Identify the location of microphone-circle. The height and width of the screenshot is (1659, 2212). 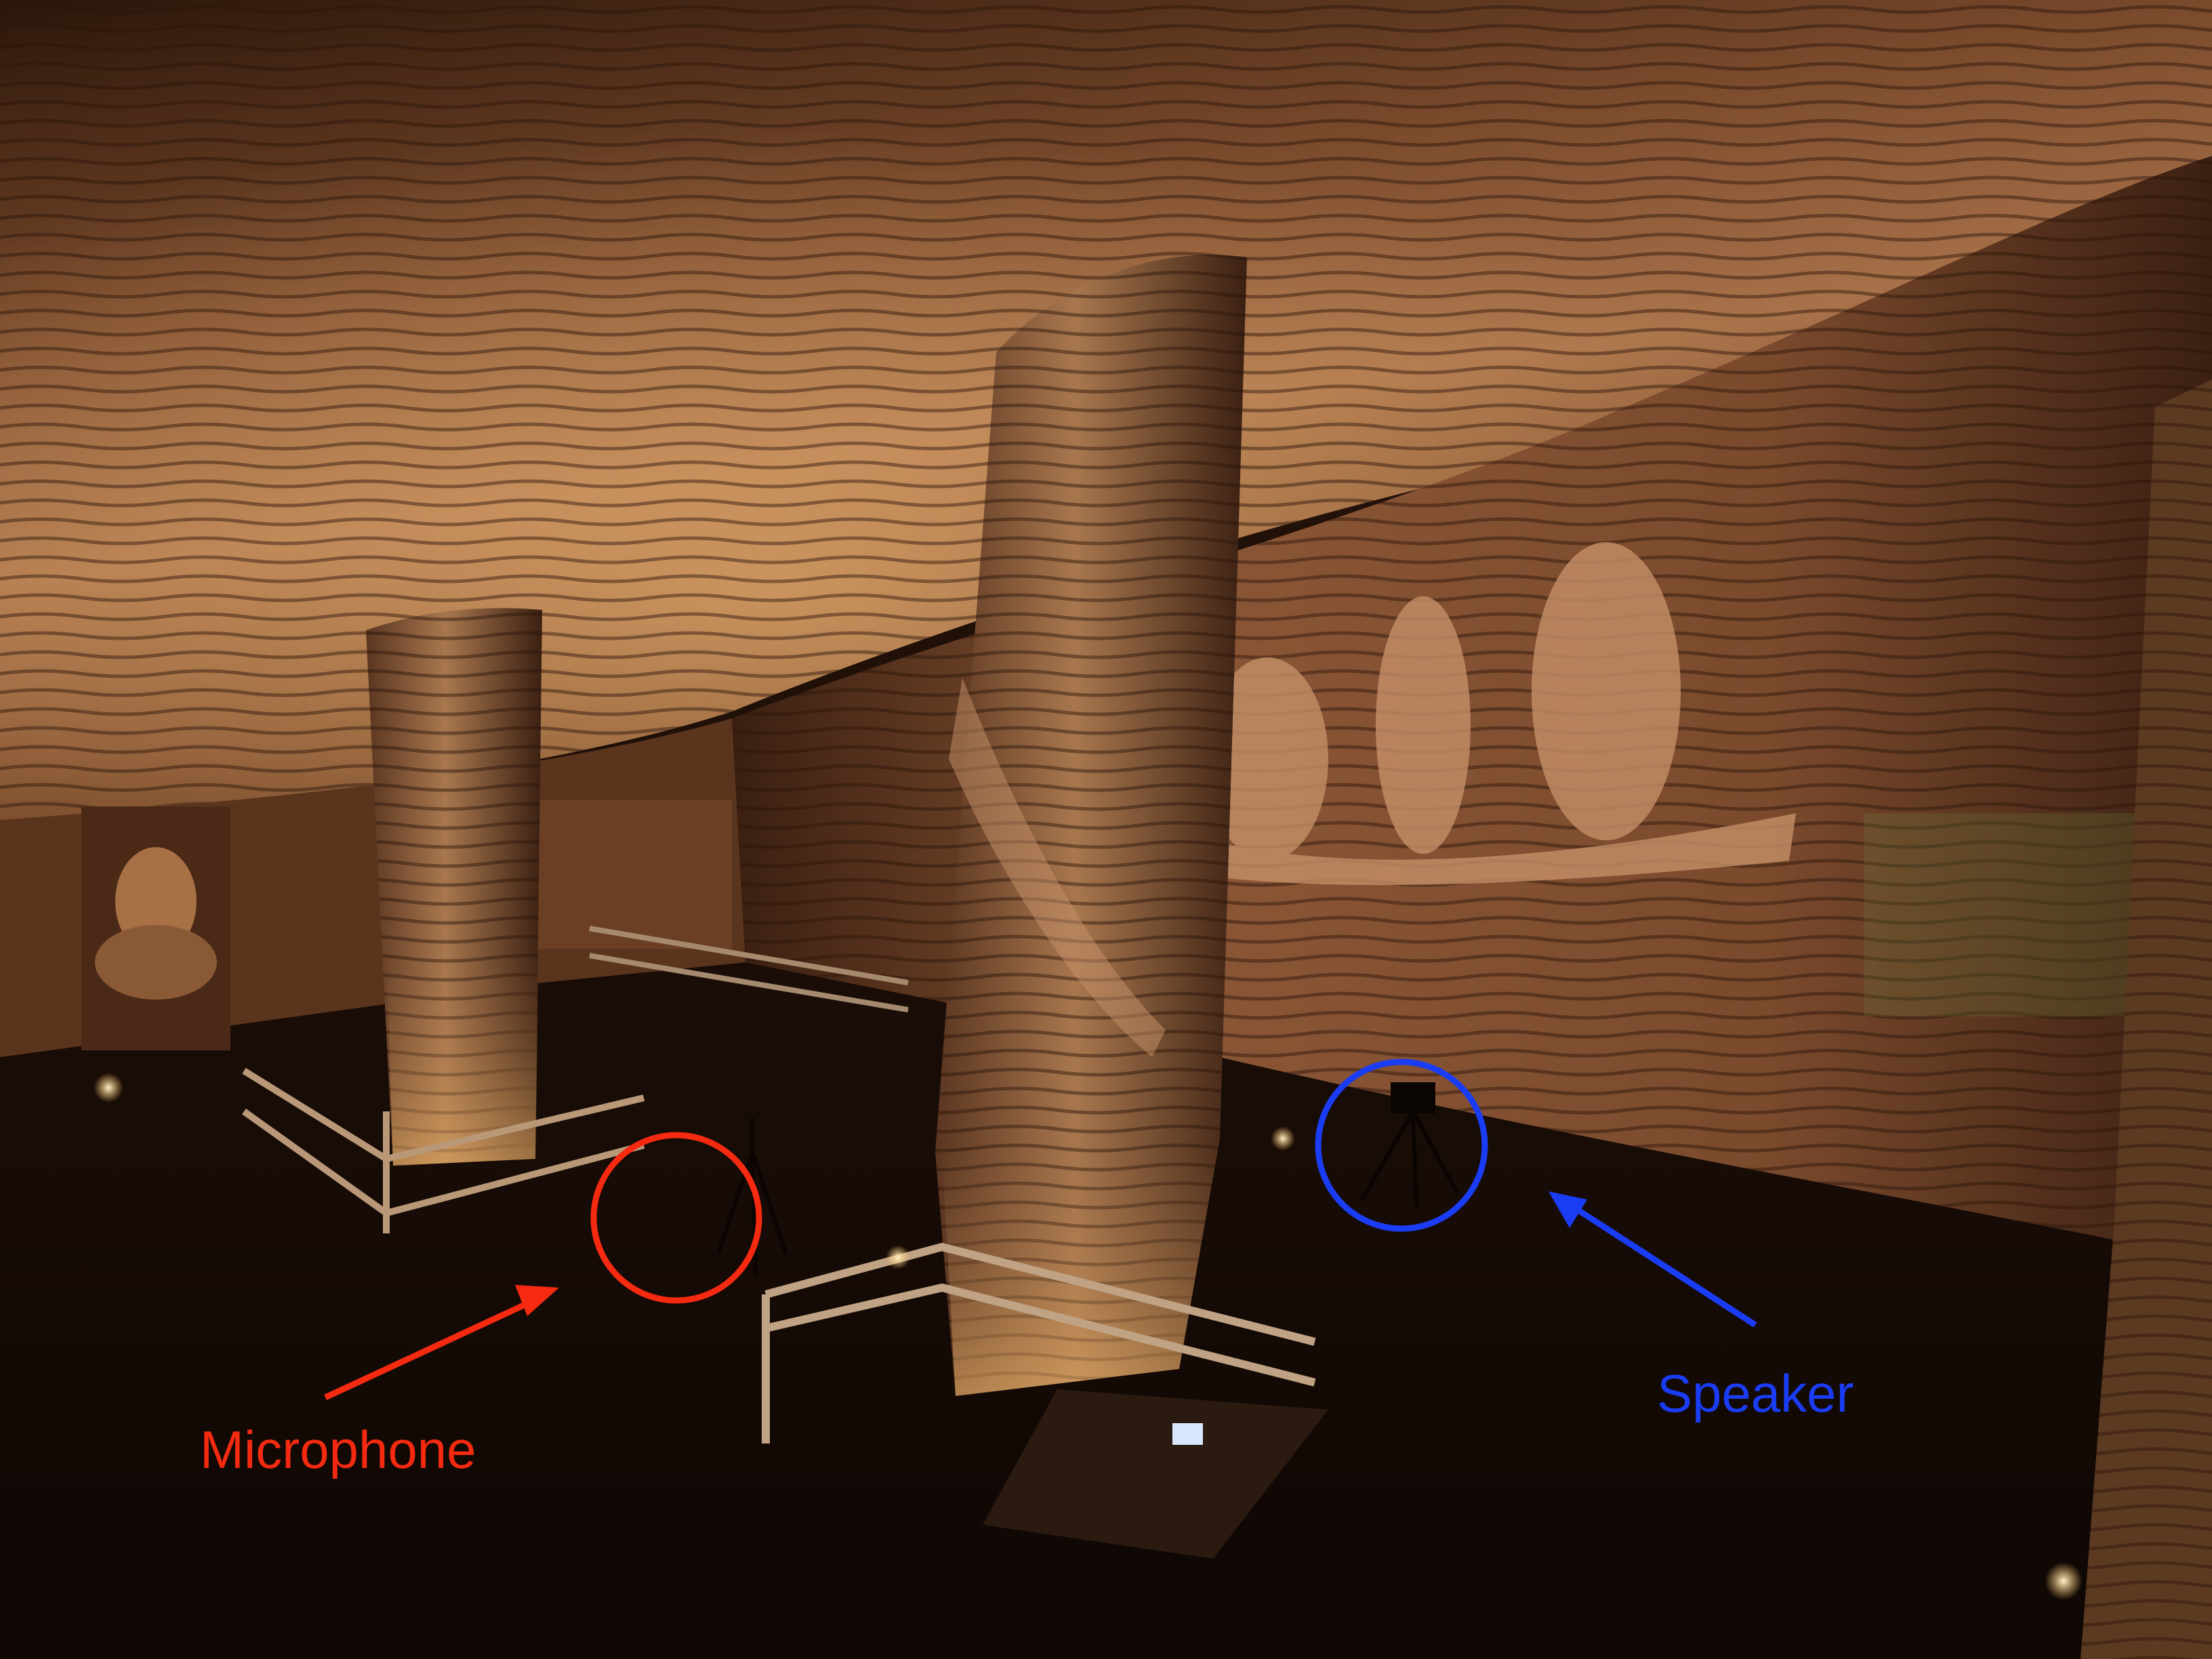
(676, 1218).